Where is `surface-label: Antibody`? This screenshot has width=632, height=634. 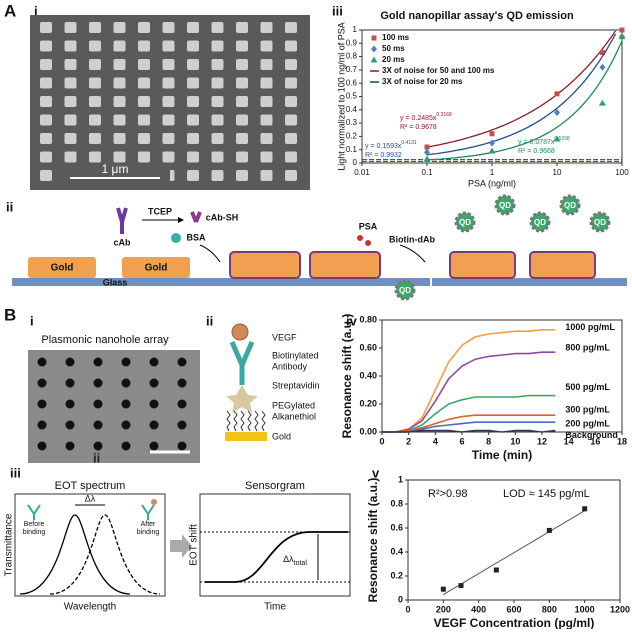 surface-label: Antibody is located at coordinates (290, 366).